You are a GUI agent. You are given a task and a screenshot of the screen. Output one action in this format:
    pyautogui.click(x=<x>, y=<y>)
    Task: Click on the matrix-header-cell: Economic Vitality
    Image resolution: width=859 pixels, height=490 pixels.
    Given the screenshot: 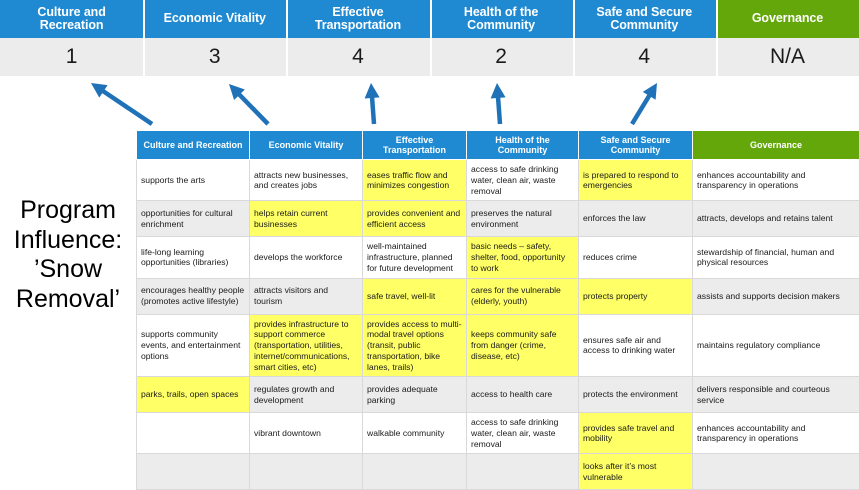 What is the action you would take?
    pyautogui.click(x=306, y=145)
    